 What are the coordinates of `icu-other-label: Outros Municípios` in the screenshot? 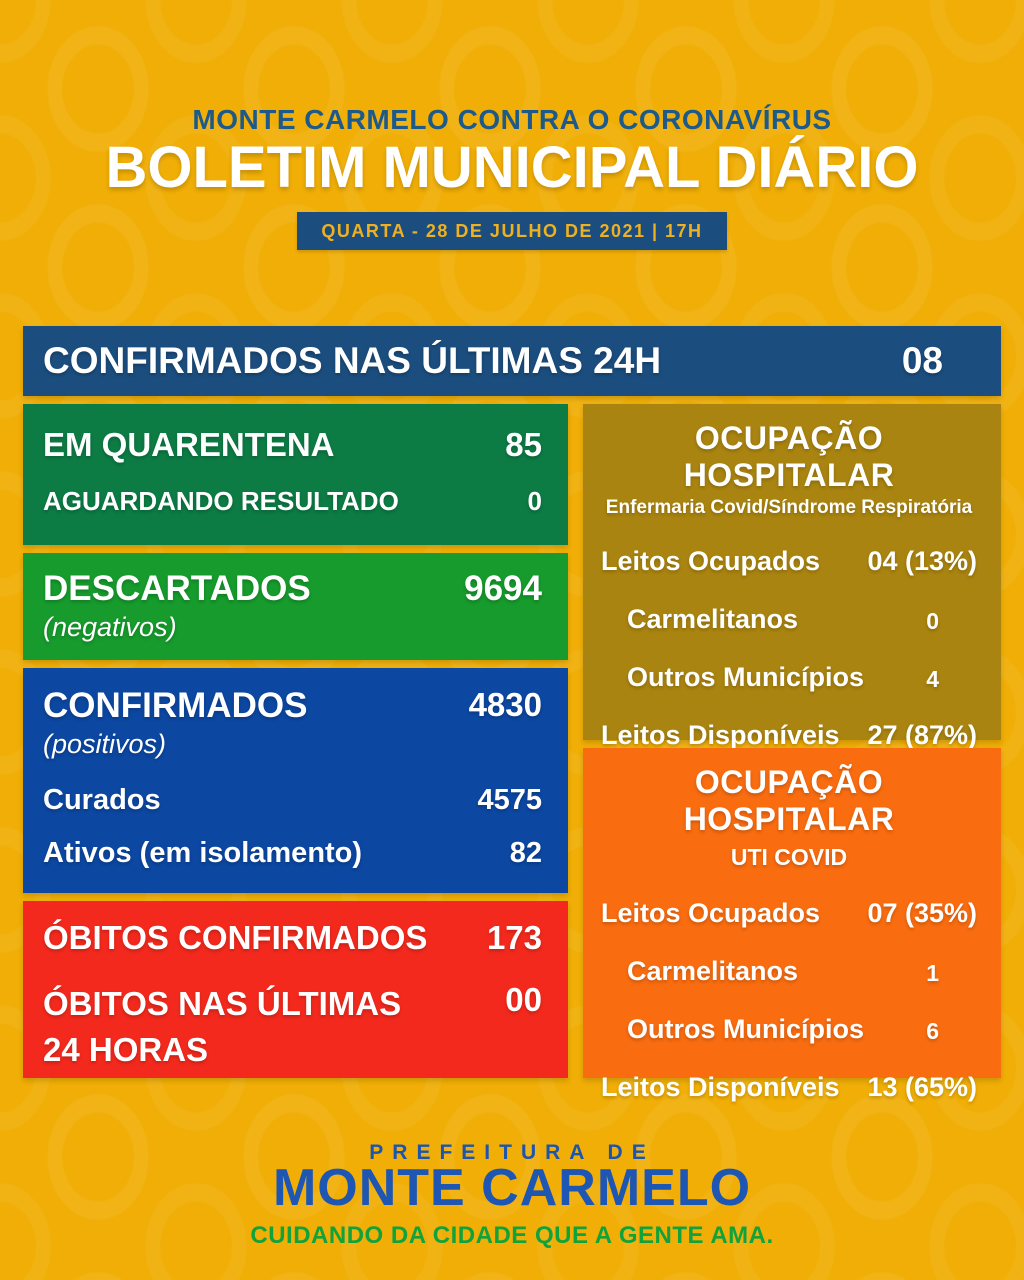 It's located at (746, 1029).